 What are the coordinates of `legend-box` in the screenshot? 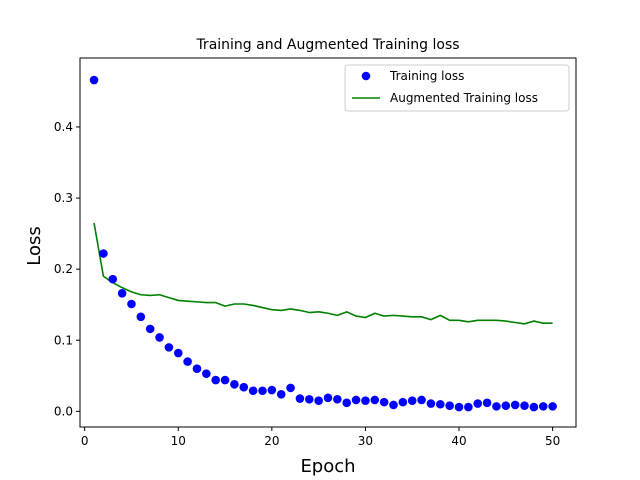 It's located at (457, 88).